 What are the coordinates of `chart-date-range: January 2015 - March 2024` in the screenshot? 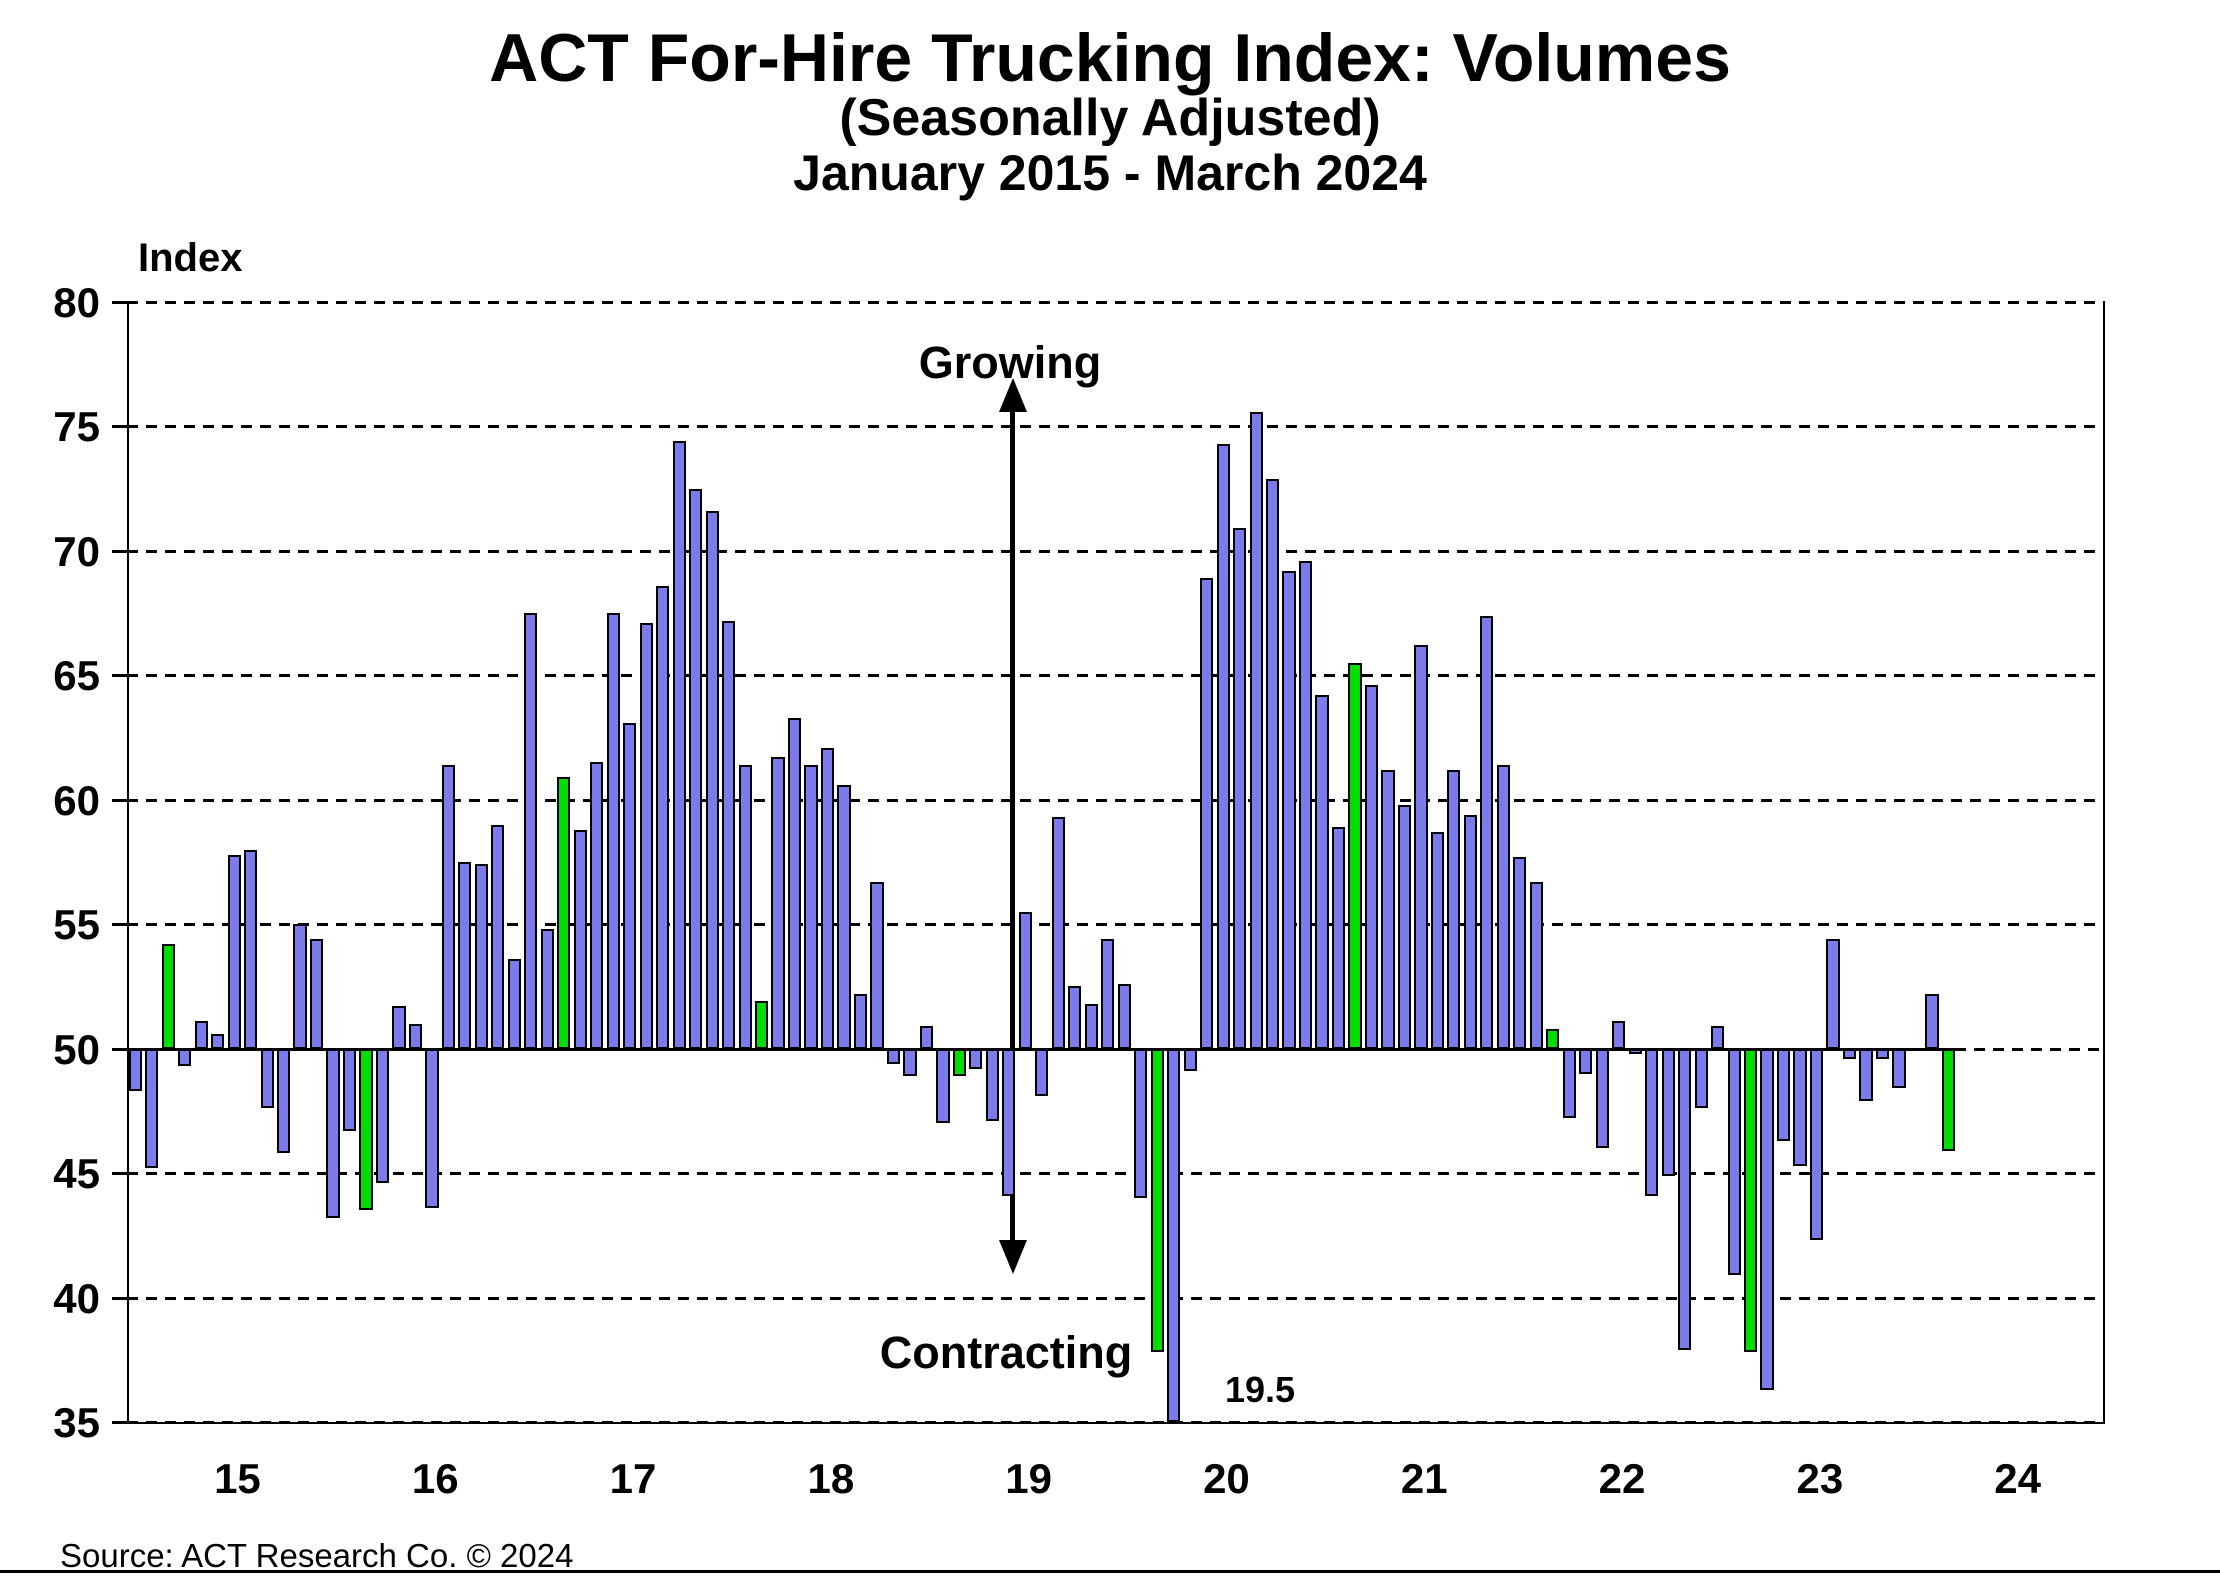 It's located at (1110, 173).